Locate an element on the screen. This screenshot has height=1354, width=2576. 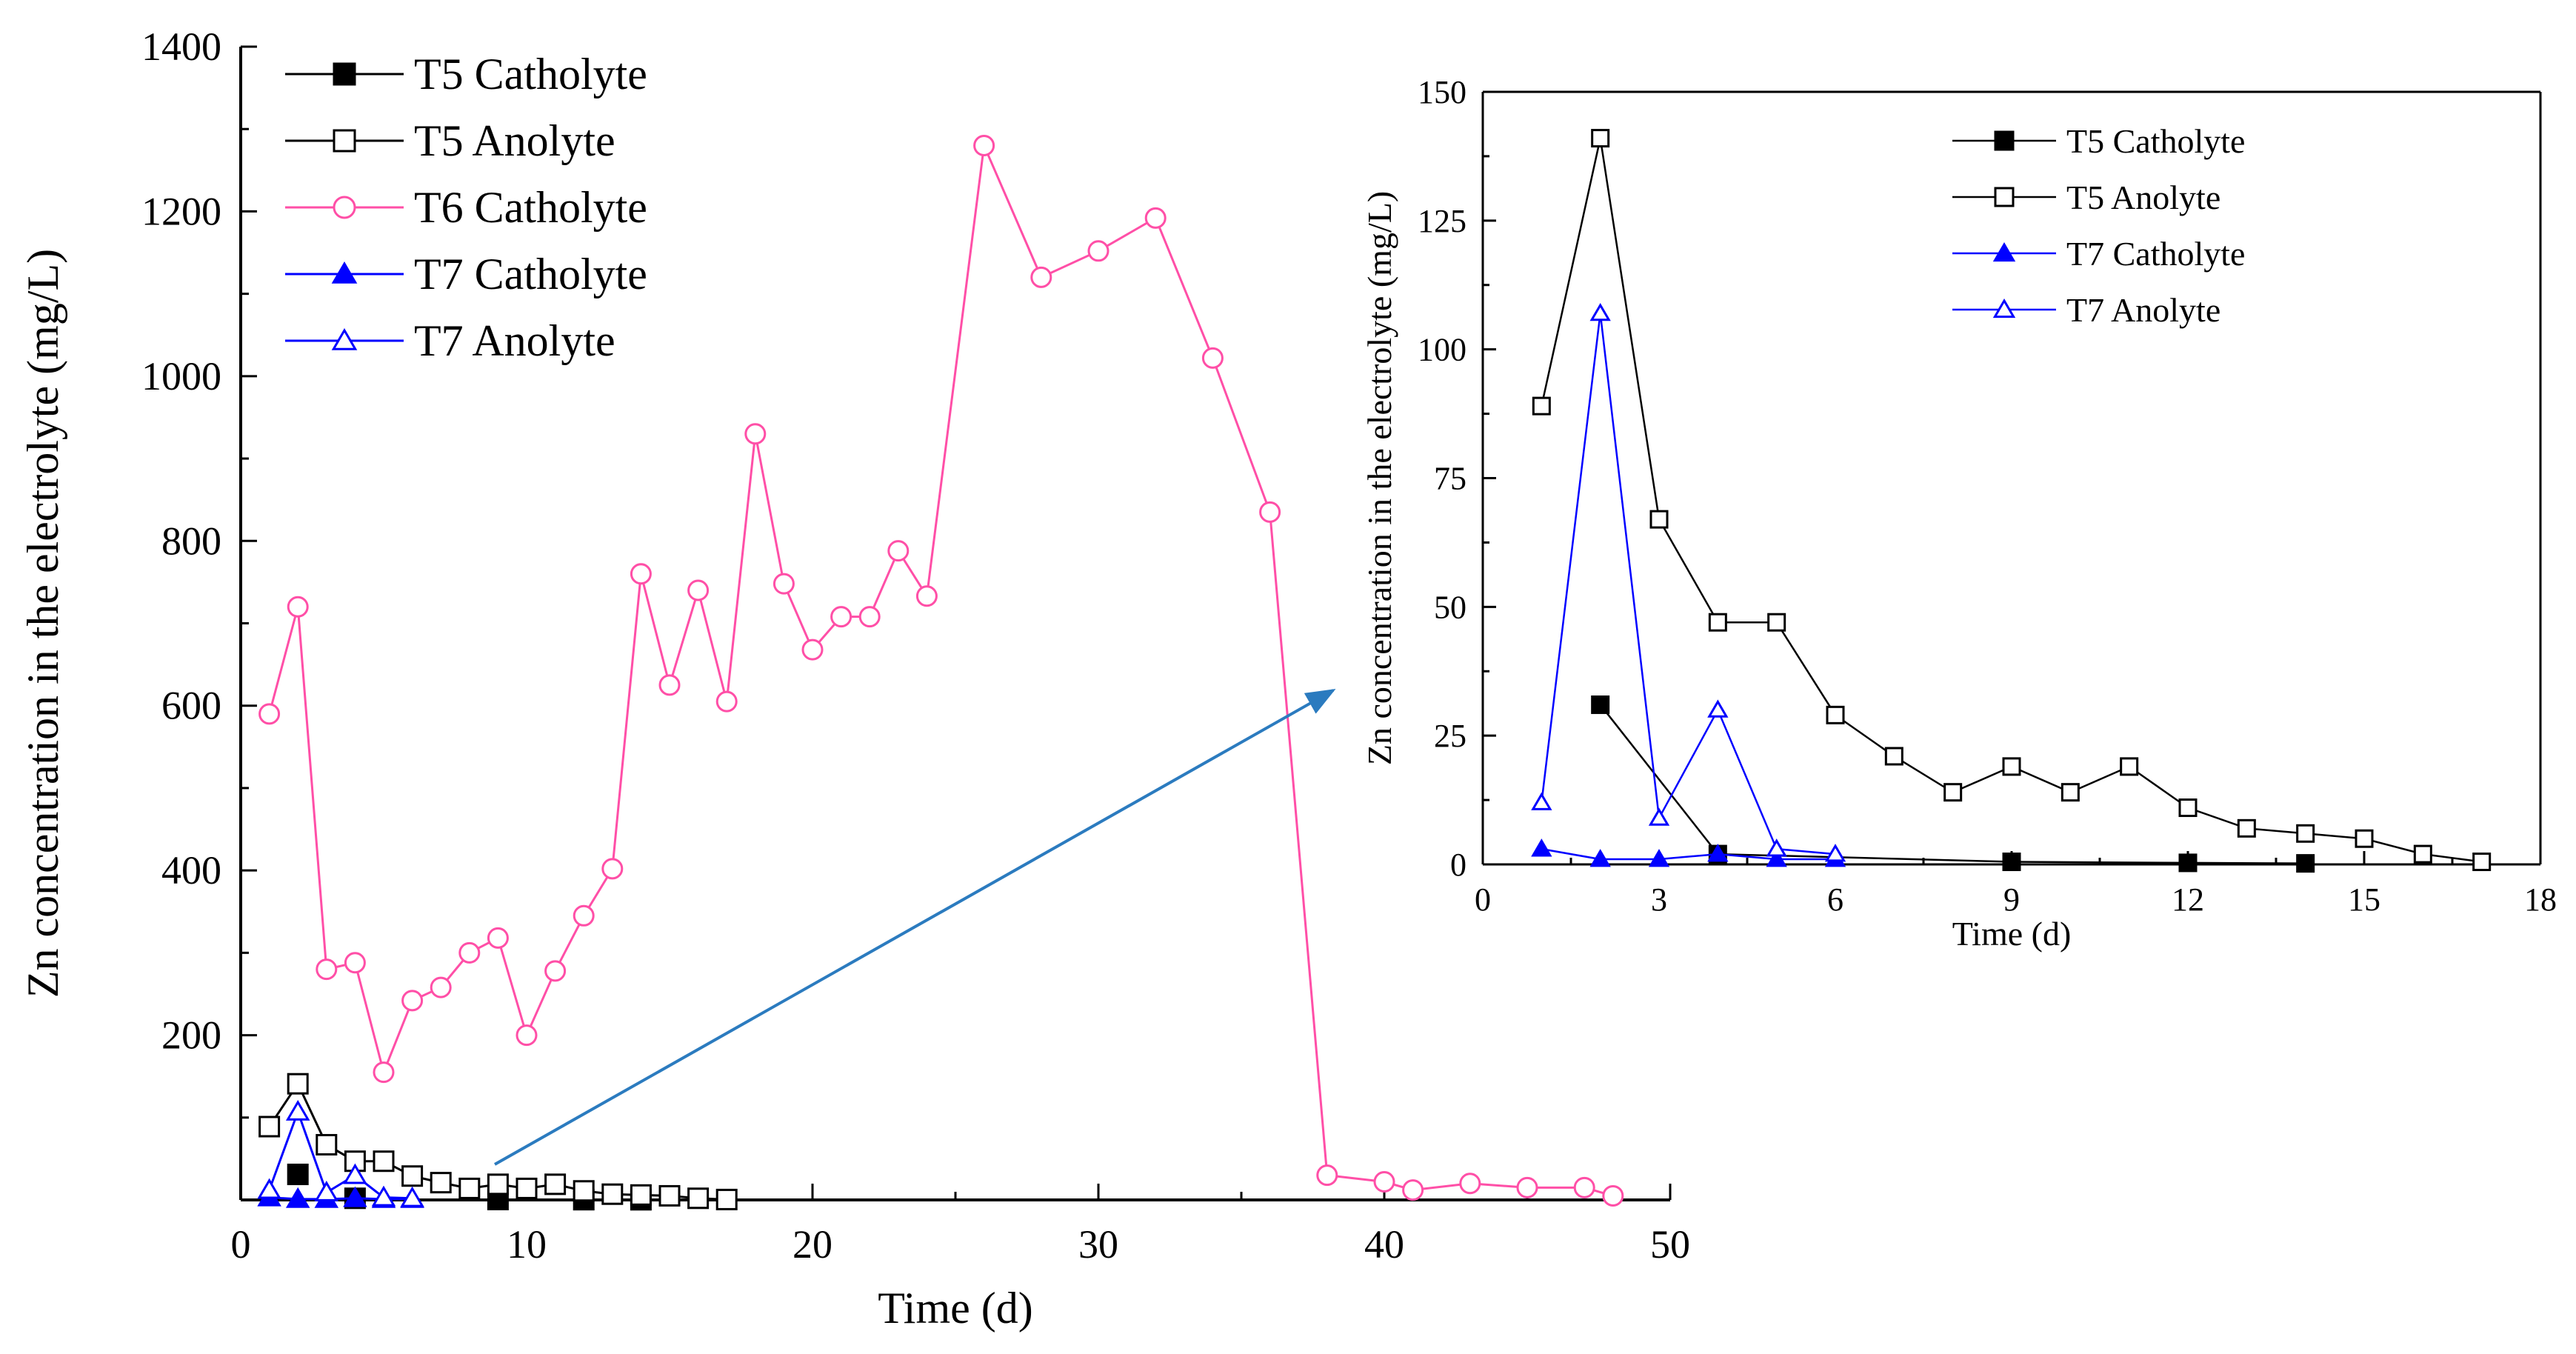
main-x-tick-label: 20 is located at coordinates (812, 1244).